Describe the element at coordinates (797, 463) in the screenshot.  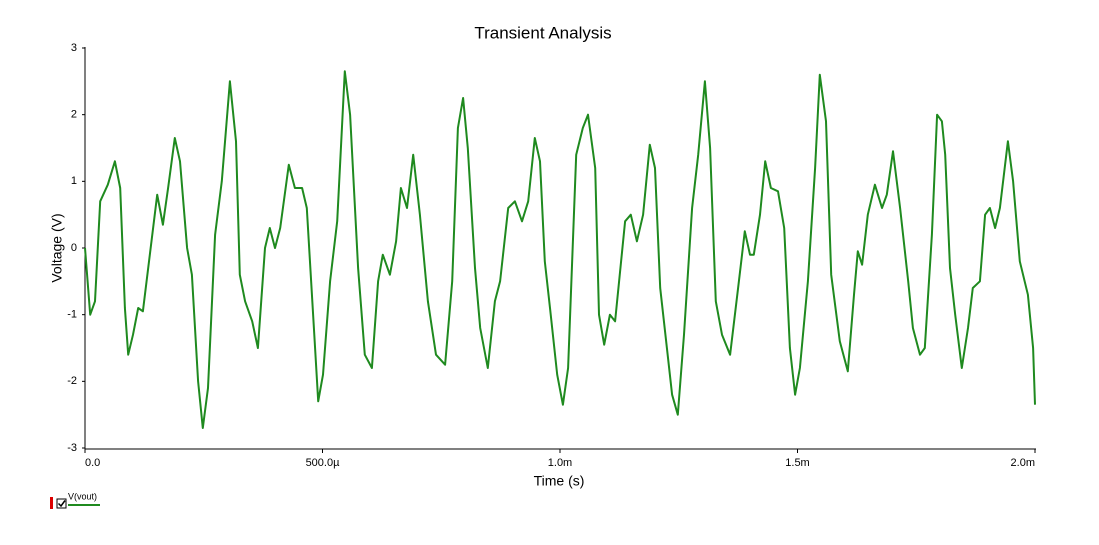
I see `x-tick-label: 1.5m` at that location.